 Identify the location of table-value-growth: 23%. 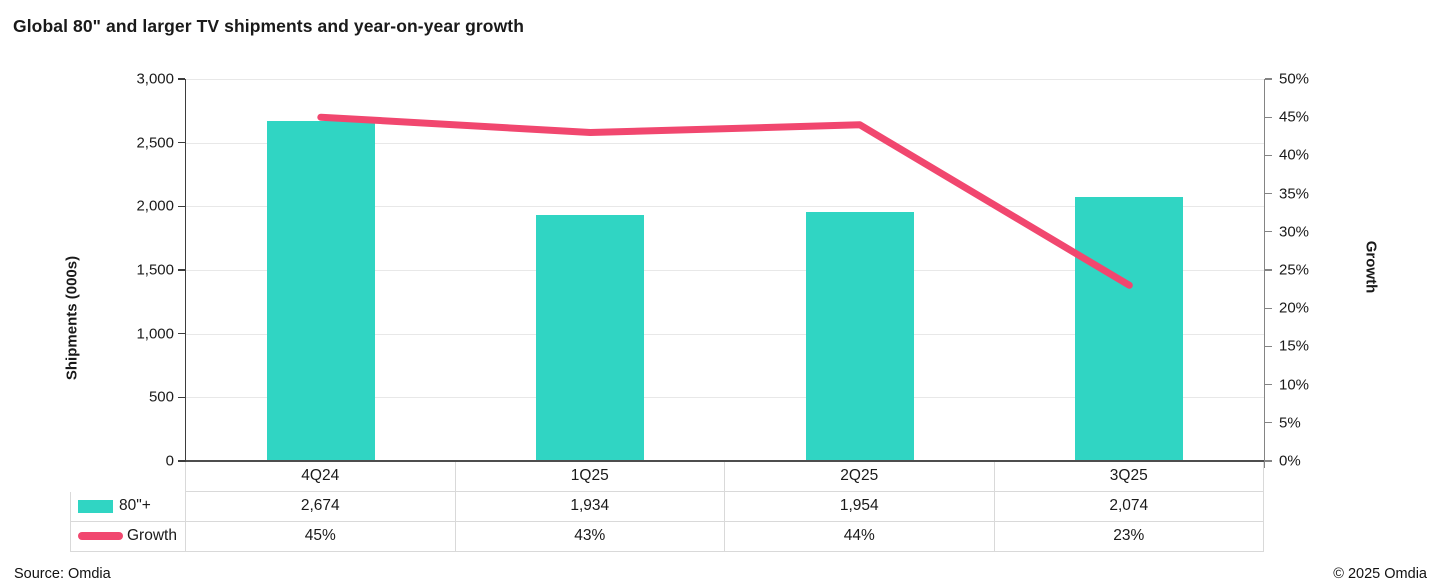
(1129, 537).